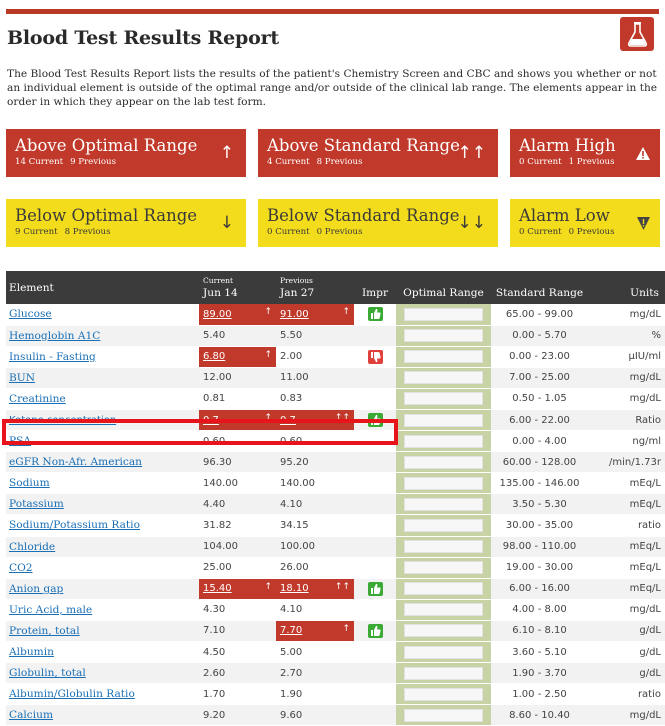  Describe the element at coordinates (335, 631) in the screenshot. I see `table-row: Protein, total 7.10 7.70 ↑ 6.10 - 8.10 g/dL` at that location.